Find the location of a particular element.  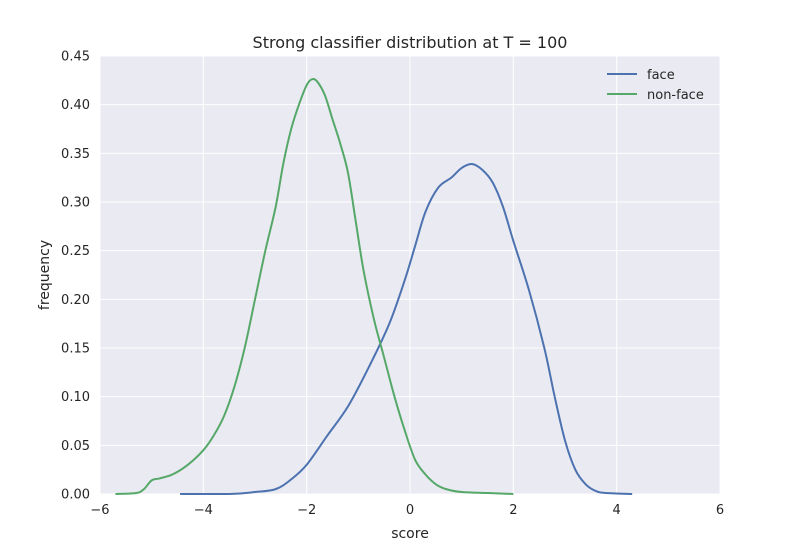

y-tick-label: 0.30 is located at coordinates (75, 203).